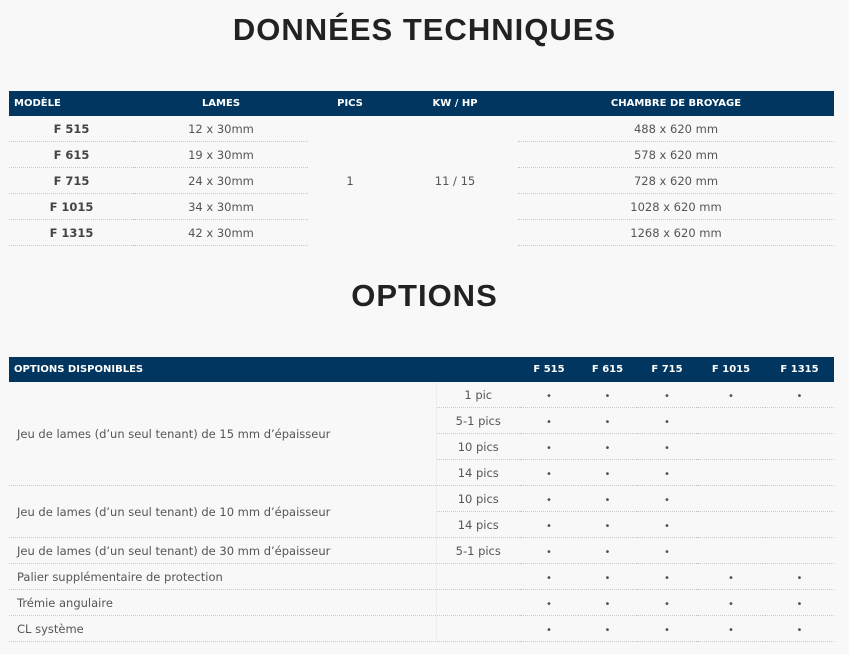  Describe the element at coordinates (221, 103) in the screenshot. I see `header-lames: LAMES` at that location.